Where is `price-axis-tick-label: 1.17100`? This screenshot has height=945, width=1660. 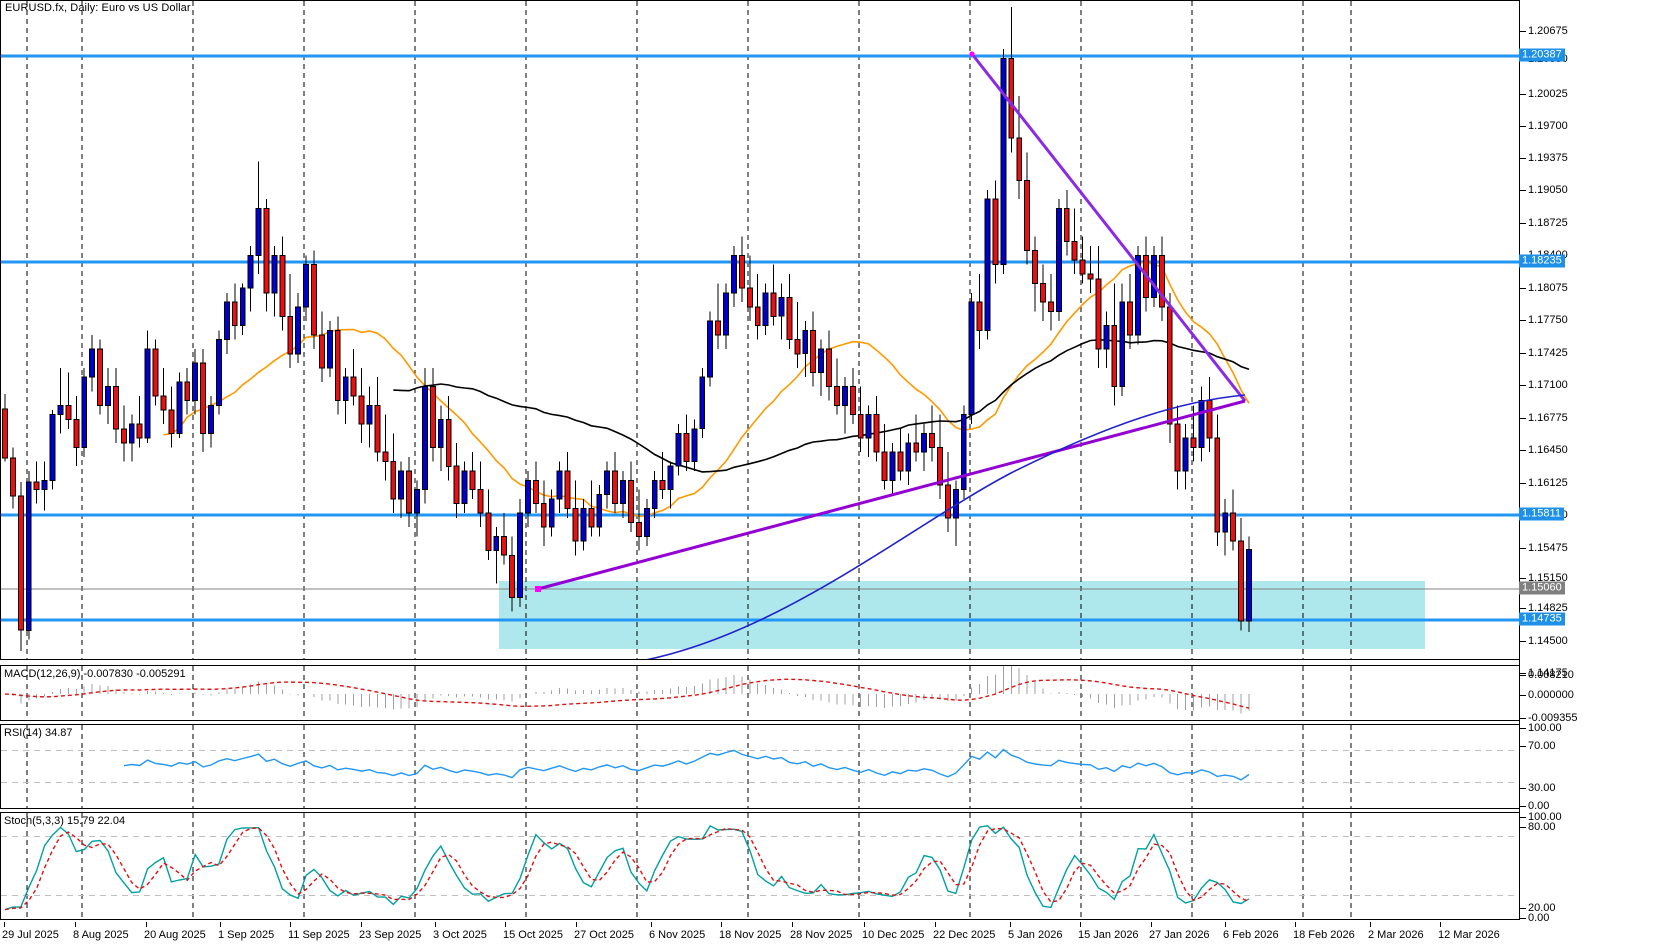 price-axis-tick-label: 1.17100 is located at coordinates (1548, 385).